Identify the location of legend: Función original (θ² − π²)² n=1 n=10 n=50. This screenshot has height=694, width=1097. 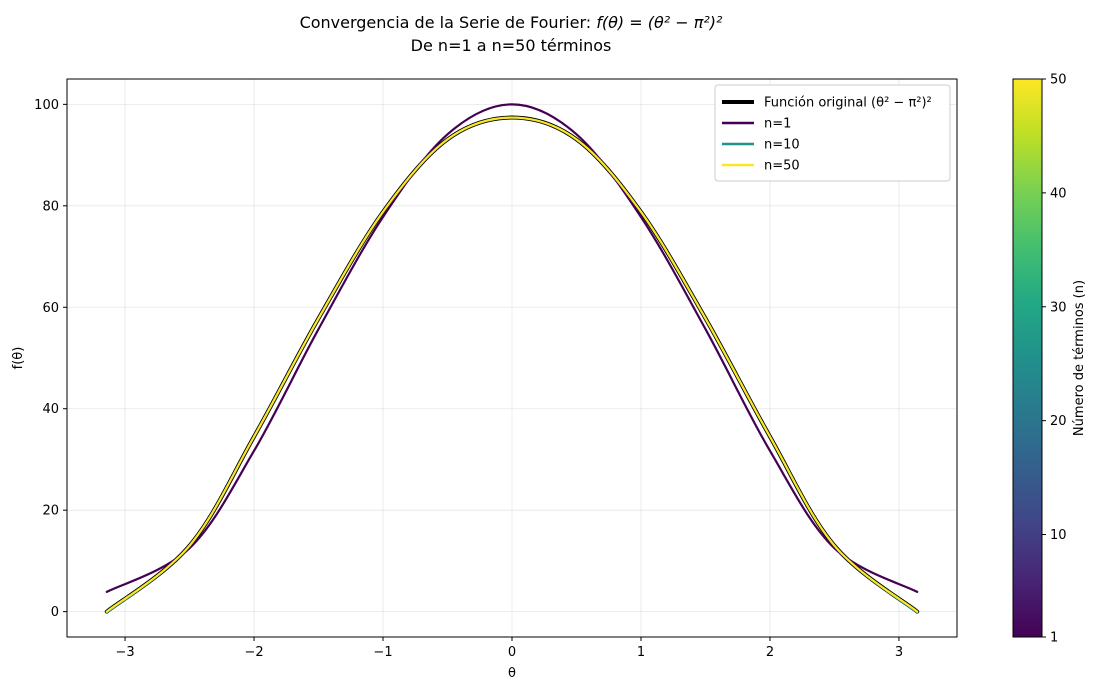
(832, 133).